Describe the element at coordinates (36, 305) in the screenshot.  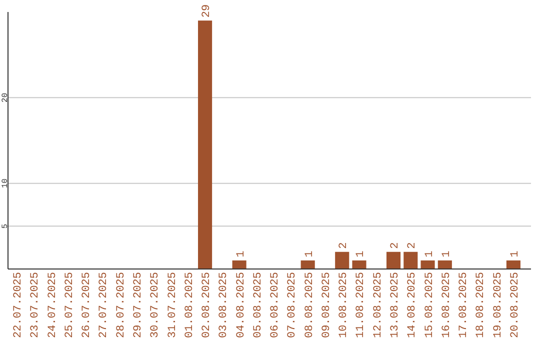
I see `x-tick-label: 23.07.2025` at that location.